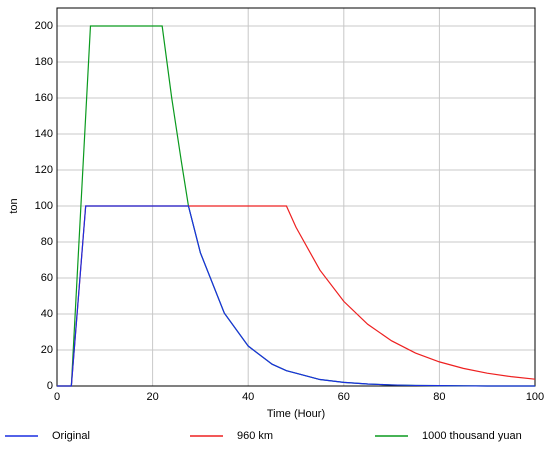 The image size is (550, 454). Describe the element at coordinates (344, 397) in the screenshot. I see `x-tick-label: 60` at that location.